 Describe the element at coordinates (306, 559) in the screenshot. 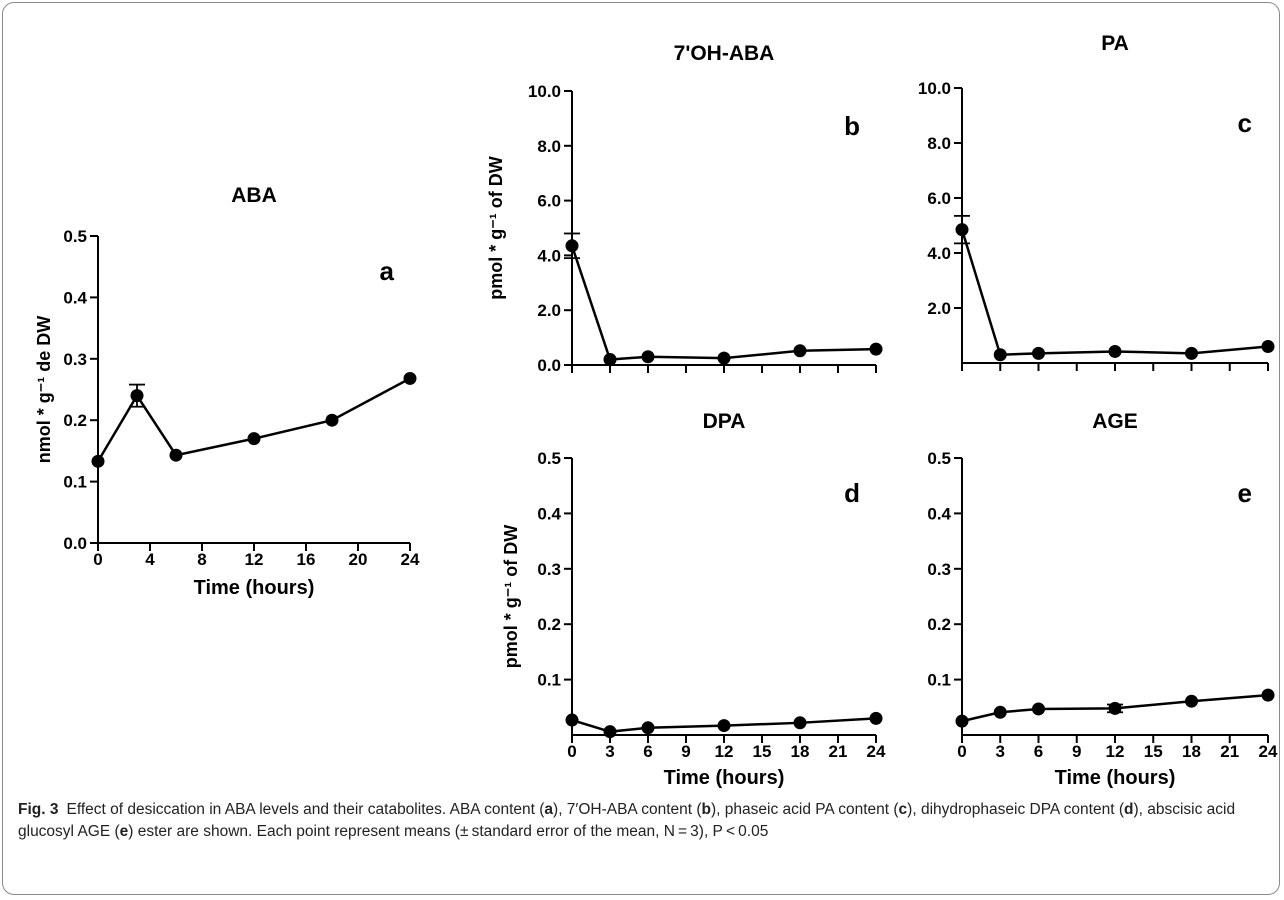

I see `x-tick-label: 16` at that location.